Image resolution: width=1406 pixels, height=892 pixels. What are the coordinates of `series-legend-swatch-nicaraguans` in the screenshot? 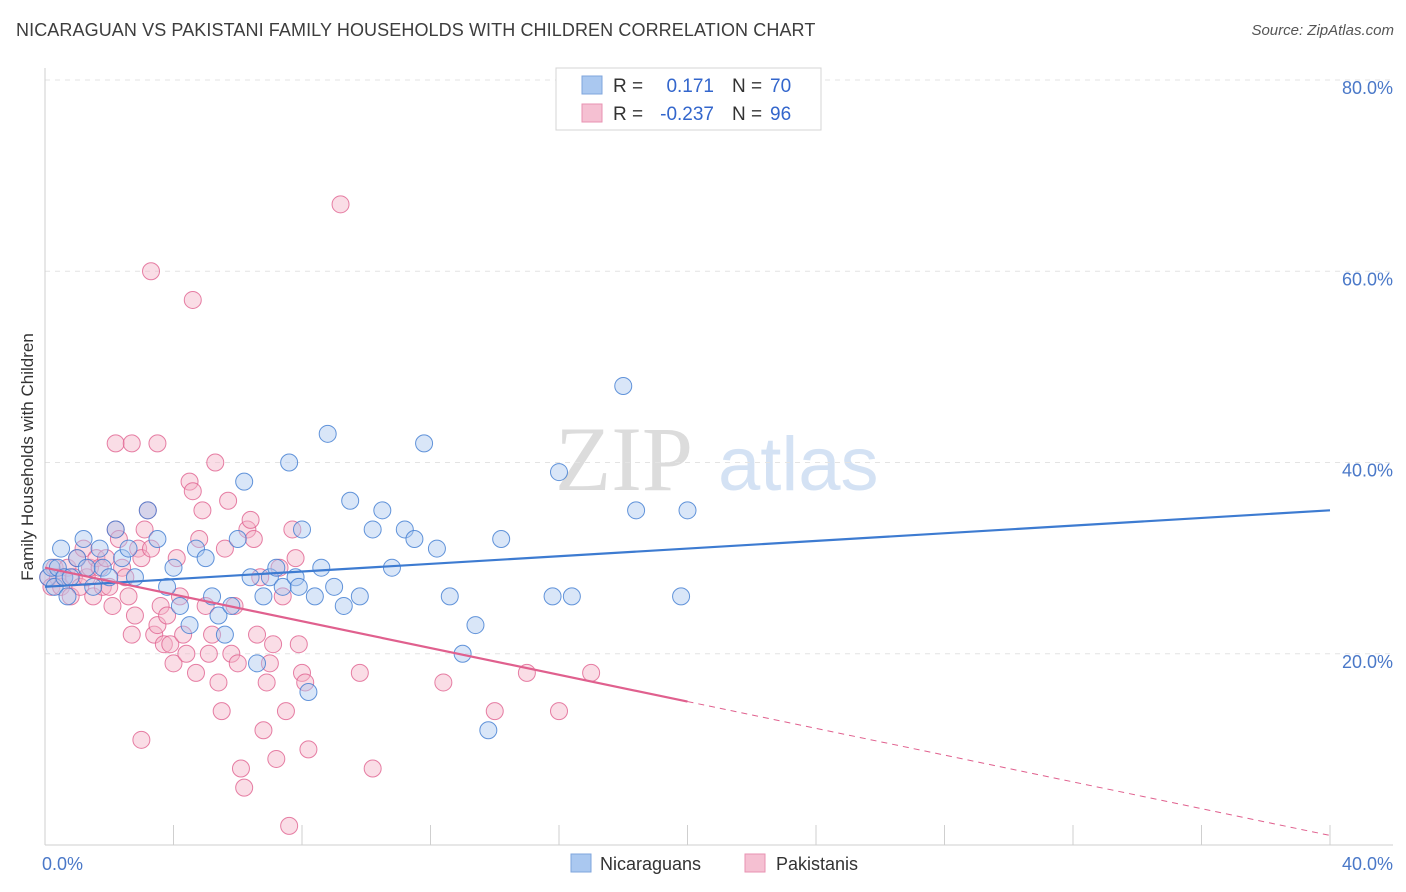 It's located at (581, 863).